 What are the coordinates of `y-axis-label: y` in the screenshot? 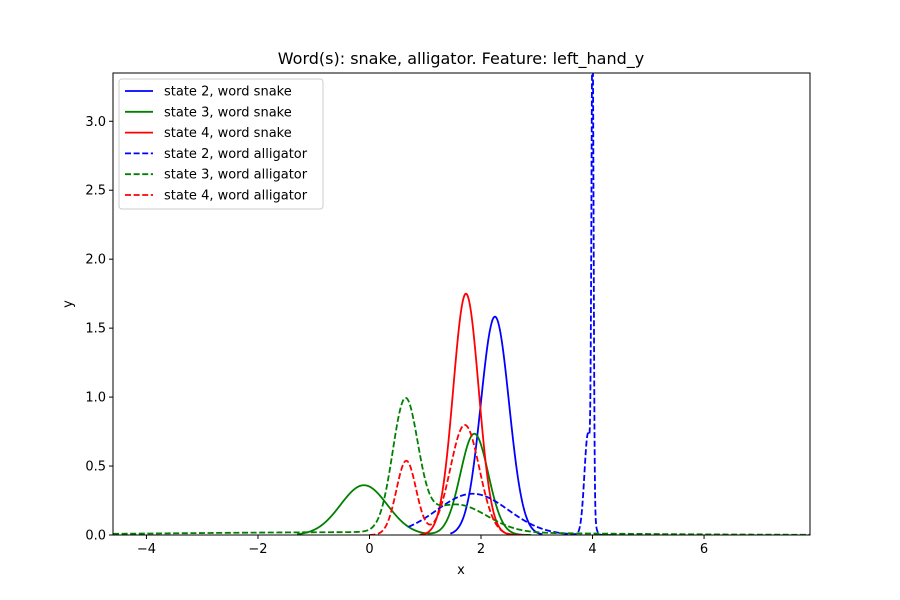 It's located at (68, 304).